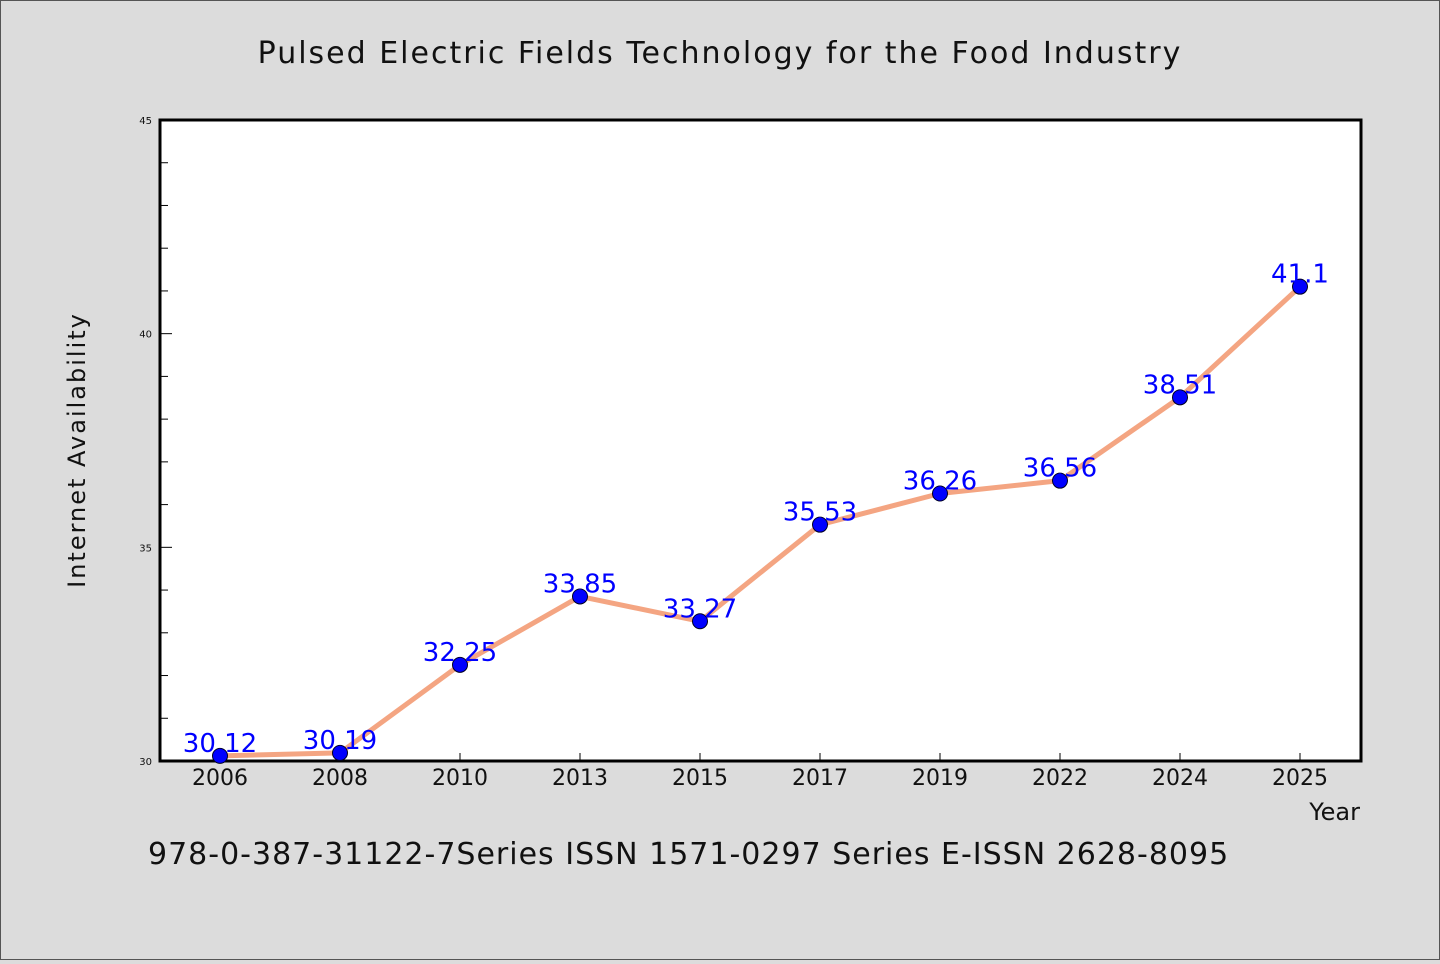  I want to click on y-tick-label: 40, so click(145, 335).